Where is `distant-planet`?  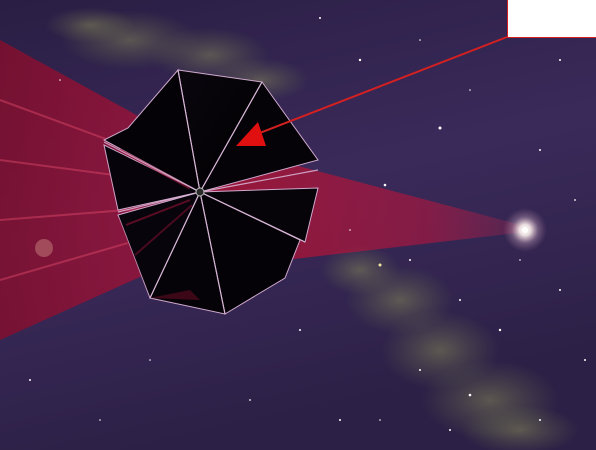 distant-planet is located at coordinates (44, 248).